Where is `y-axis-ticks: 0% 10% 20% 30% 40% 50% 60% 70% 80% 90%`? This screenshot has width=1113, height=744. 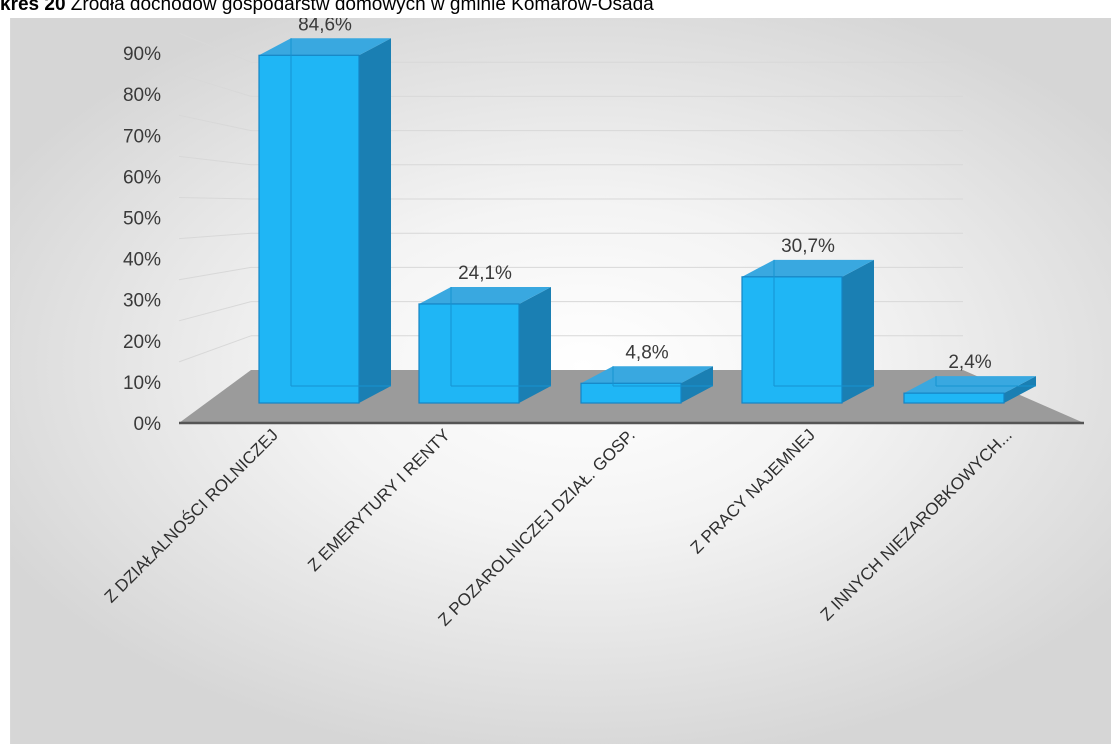 y-axis-ticks: 0% 10% 20% 30% 40% 50% 60% 70% 80% 90% is located at coordinates (142, 239).